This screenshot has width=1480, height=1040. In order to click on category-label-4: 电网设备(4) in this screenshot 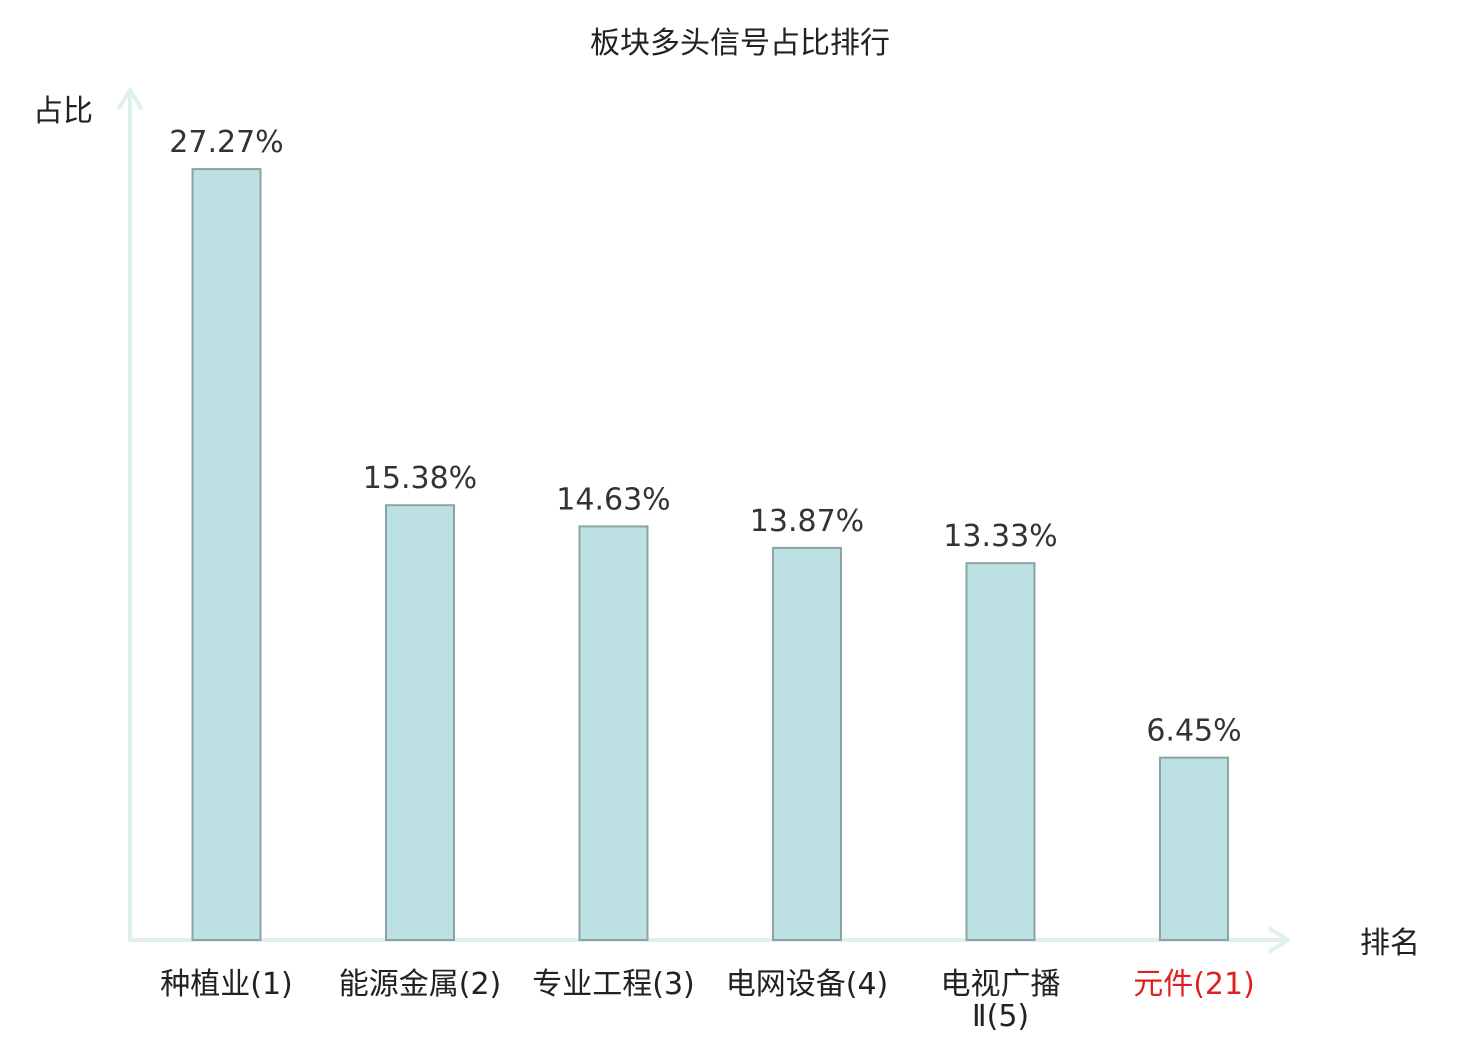, I will do `click(807, 984)`.